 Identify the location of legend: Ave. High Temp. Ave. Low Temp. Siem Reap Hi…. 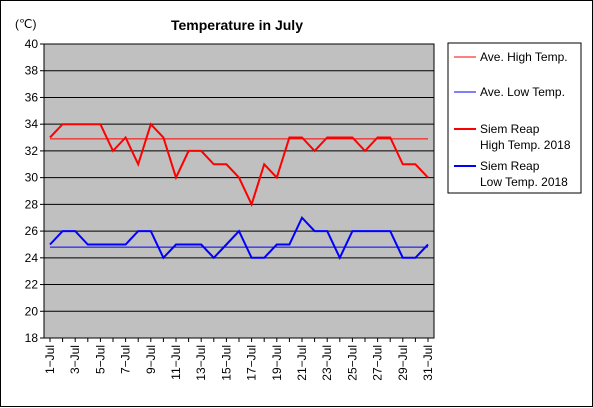
(514, 118).